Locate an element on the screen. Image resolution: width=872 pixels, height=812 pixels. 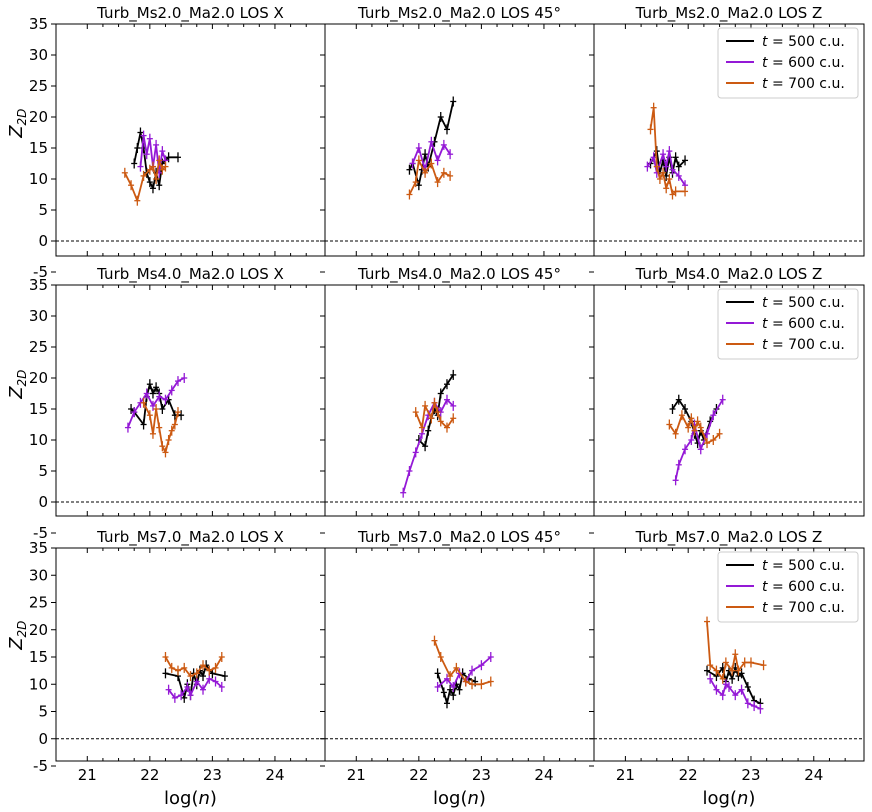
panel-r2-c1-ytick-label: -5 is located at coordinates (40, 533).